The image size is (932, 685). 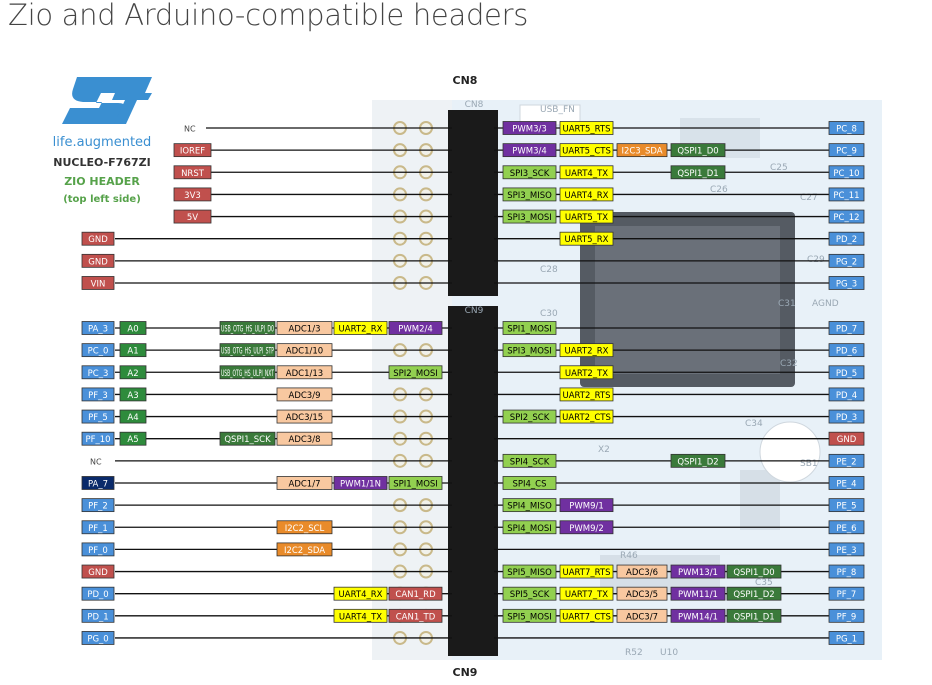 I want to click on pin-row: PF_10 A5 QSPI1_SCK ADC3/8 GND, so click(x=473, y=438).